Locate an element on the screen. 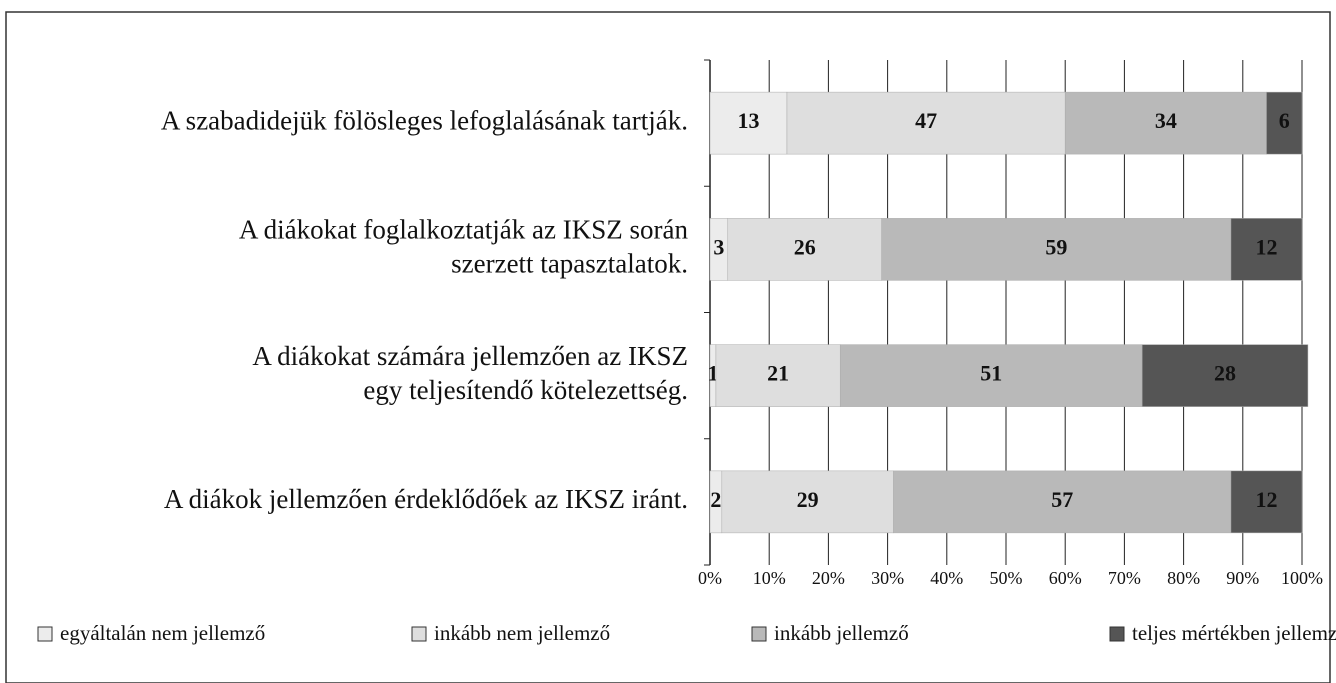 This screenshot has width=1336, height=683. x-tick-label: 40% is located at coordinates (946, 578).